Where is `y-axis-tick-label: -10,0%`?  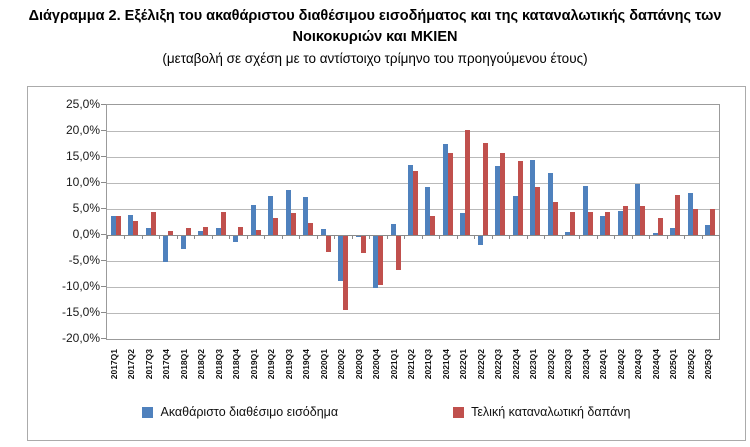
y-axis-tick-label: -10,0% is located at coordinates (80, 286).